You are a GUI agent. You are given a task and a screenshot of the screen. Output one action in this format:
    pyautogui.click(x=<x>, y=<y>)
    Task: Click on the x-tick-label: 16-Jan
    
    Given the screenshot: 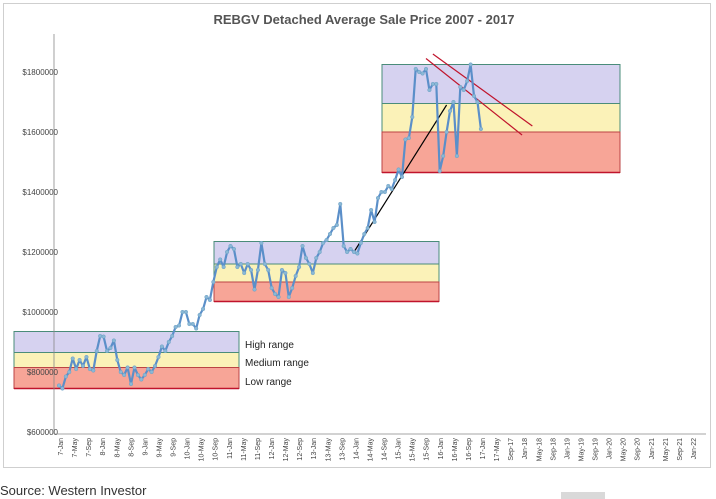 What is the action you would take?
    pyautogui.click(x=441, y=449)
    